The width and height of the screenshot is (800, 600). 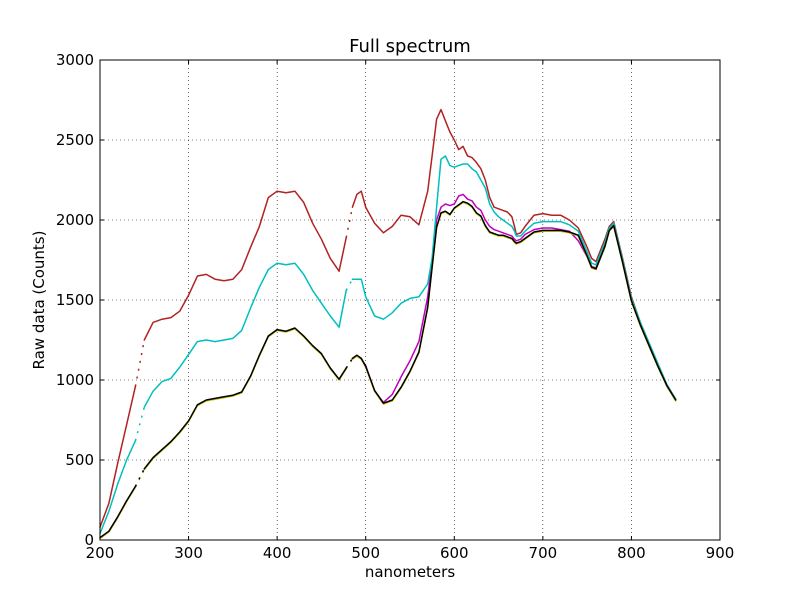 What do you see at coordinates (543, 553) in the screenshot?
I see `x-tick-label: 700` at bounding box center [543, 553].